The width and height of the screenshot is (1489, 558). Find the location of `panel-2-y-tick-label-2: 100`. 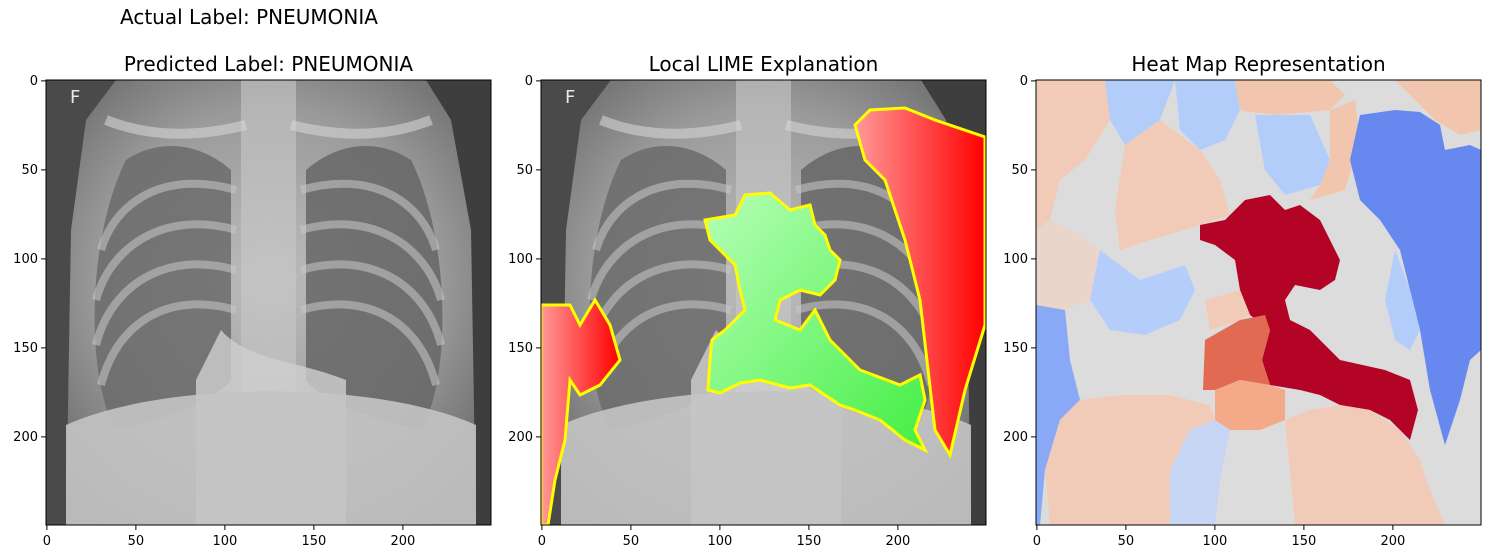

panel-2-y-tick-label-2: 100 is located at coordinates (520, 259).